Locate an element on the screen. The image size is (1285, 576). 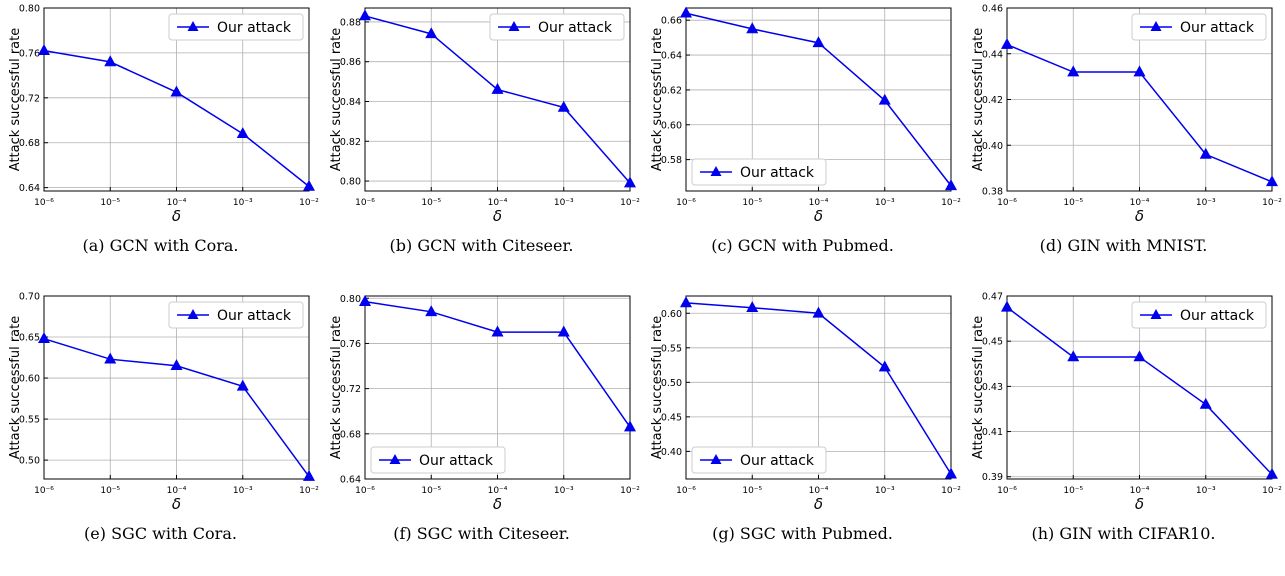
y-tick-label: 0.66 is located at coordinates (671, 21).